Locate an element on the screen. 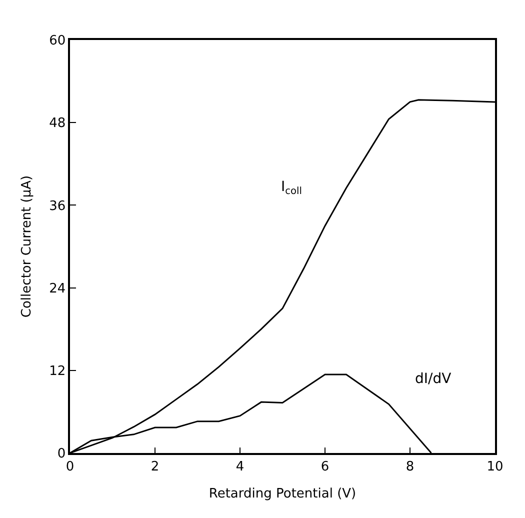  x-tick-label: 4 is located at coordinates (240, 466).